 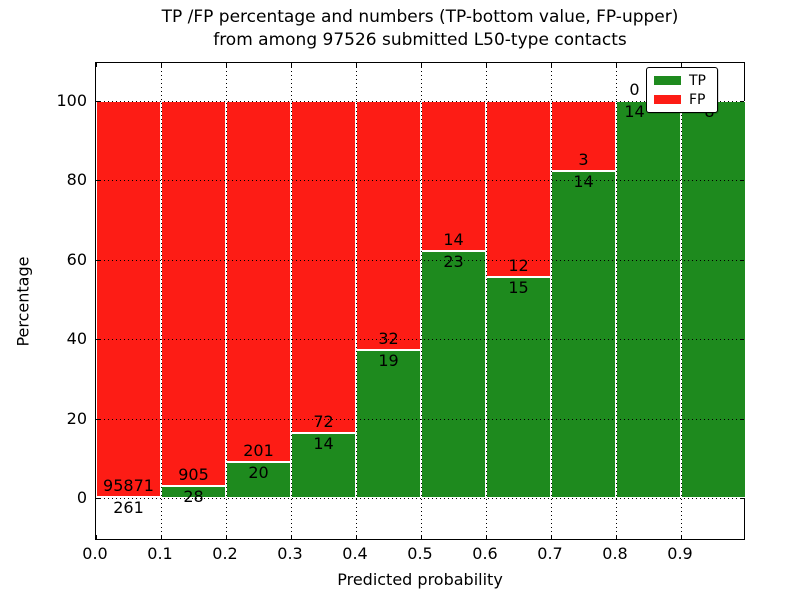 I want to click on x-tick-label: 0.0, so click(x=95, y=553).